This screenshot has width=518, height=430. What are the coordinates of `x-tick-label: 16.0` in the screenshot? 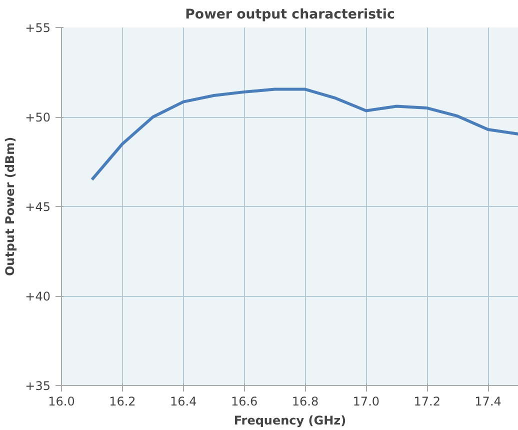 It's located at (61, 401).